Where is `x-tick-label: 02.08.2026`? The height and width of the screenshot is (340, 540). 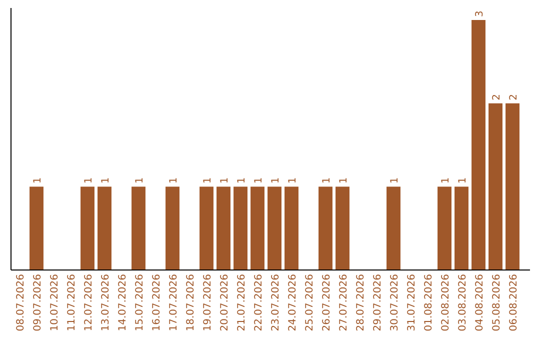 x-tick-label: 02.08.2026 is located at coordinates (446, 303).